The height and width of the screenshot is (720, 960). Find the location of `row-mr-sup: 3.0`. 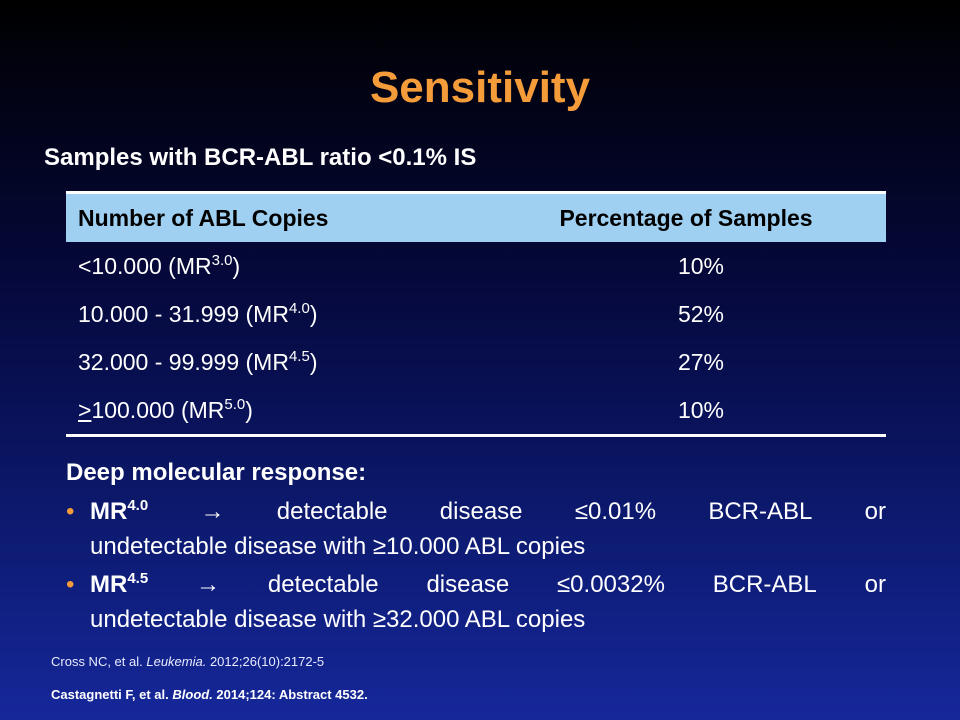

row-mr-sup: 3.0 is located at coordinates (222, 260).